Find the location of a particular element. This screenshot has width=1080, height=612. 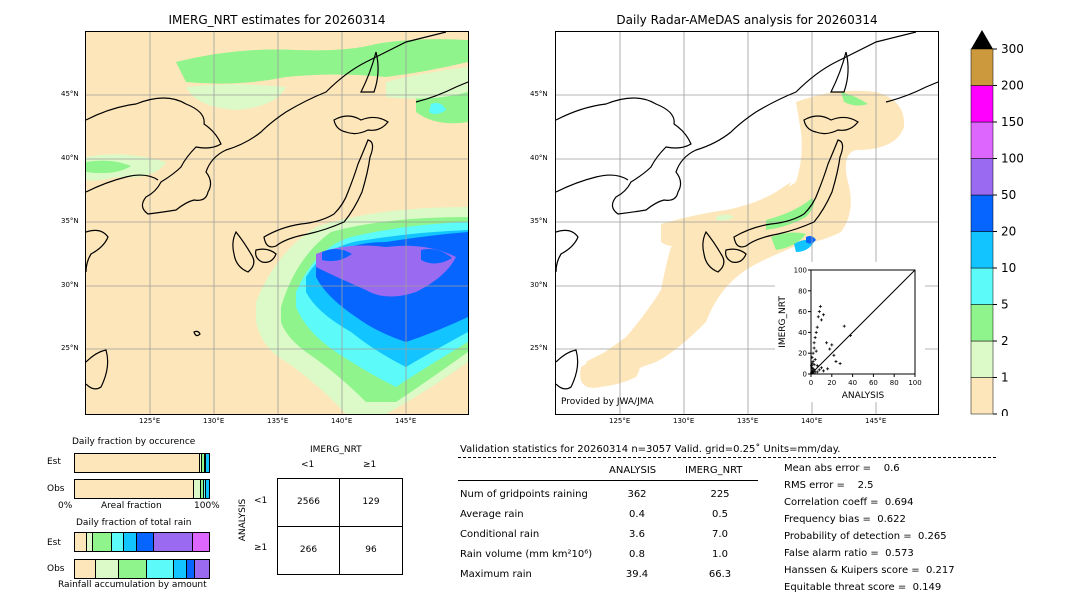

validation-row-analysis: 3.6 is located at coordinates (637, 534).